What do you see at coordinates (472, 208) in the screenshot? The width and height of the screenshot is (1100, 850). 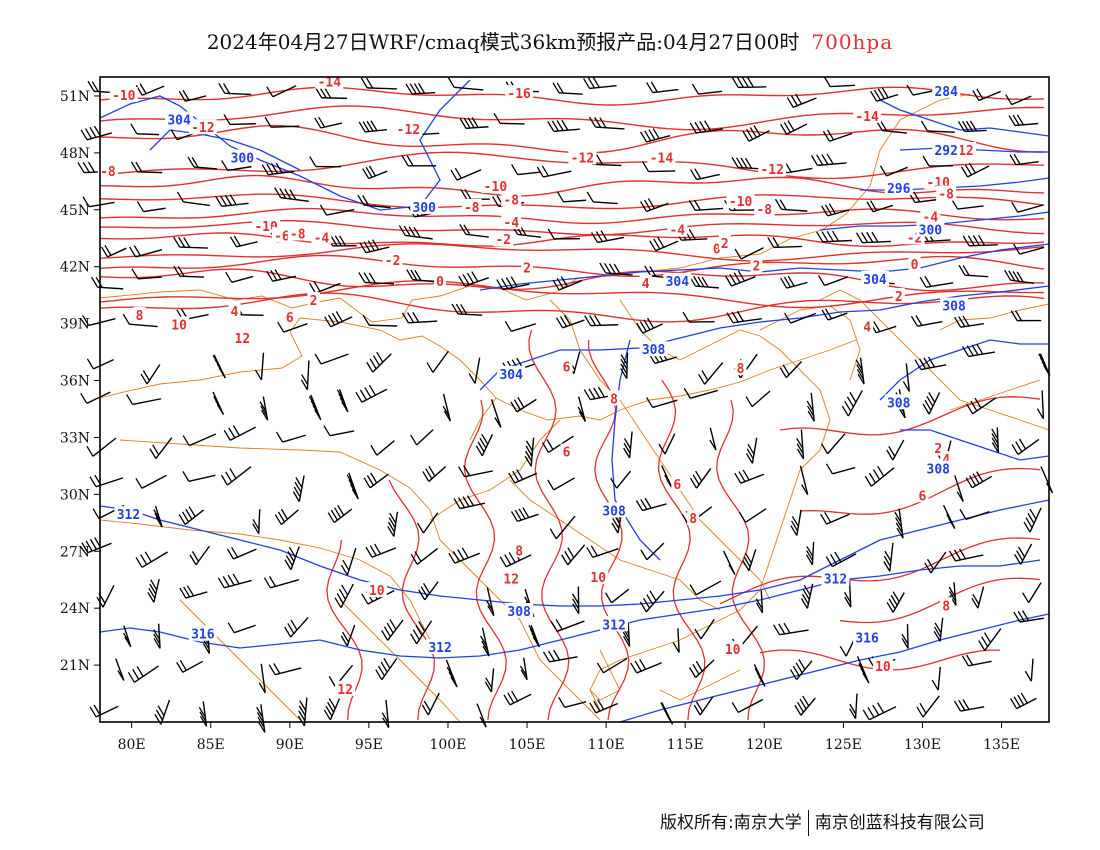 I see `temperature-label: -8` at bounding box center [472, 208].